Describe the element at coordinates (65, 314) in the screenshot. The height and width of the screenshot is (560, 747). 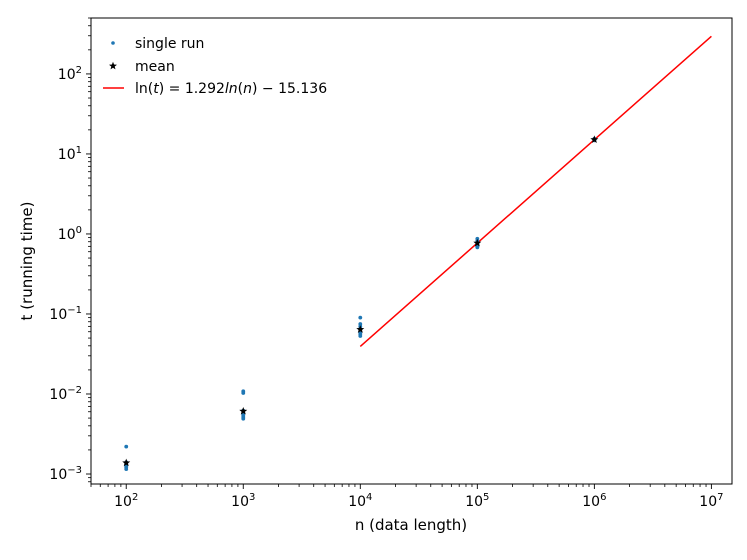
I see `y-tick-label: 10⁻¹` at that location.